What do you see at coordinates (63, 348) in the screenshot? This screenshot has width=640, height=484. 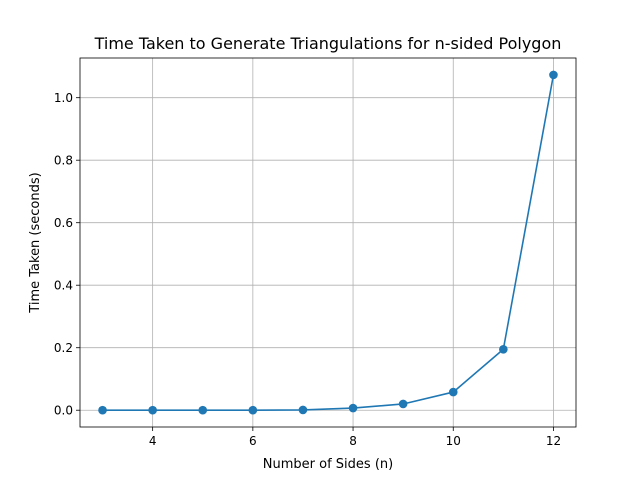 I see `y-tick-label: 0.2` at bounding box center [63, 348].